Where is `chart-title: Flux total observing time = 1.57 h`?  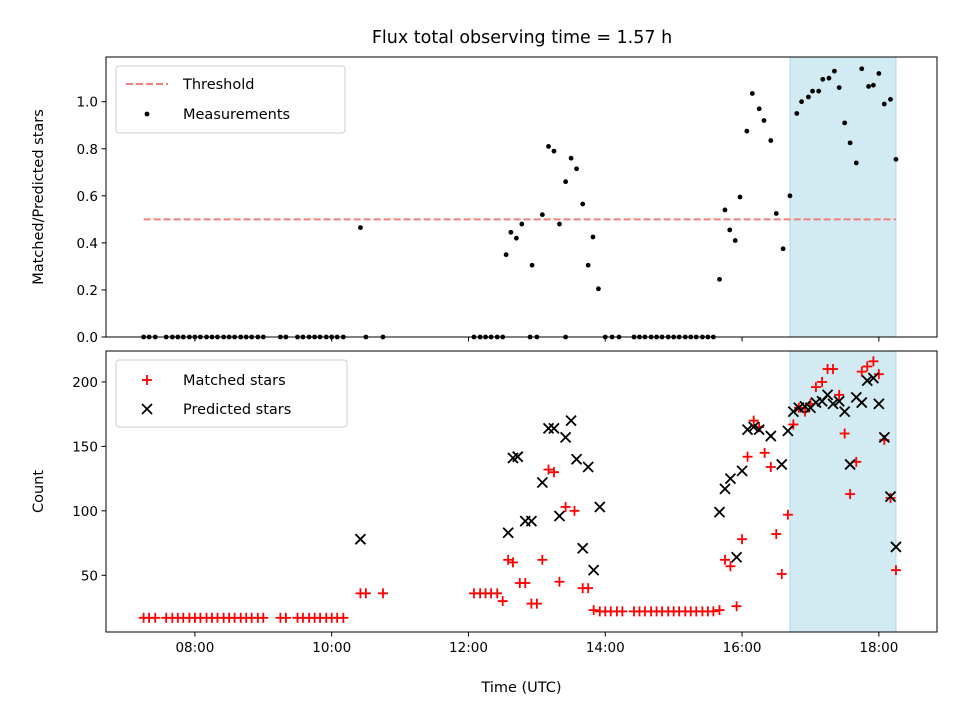
chart-title: Flux total observing time = 1.57 h is located at coordinates (522, 38).